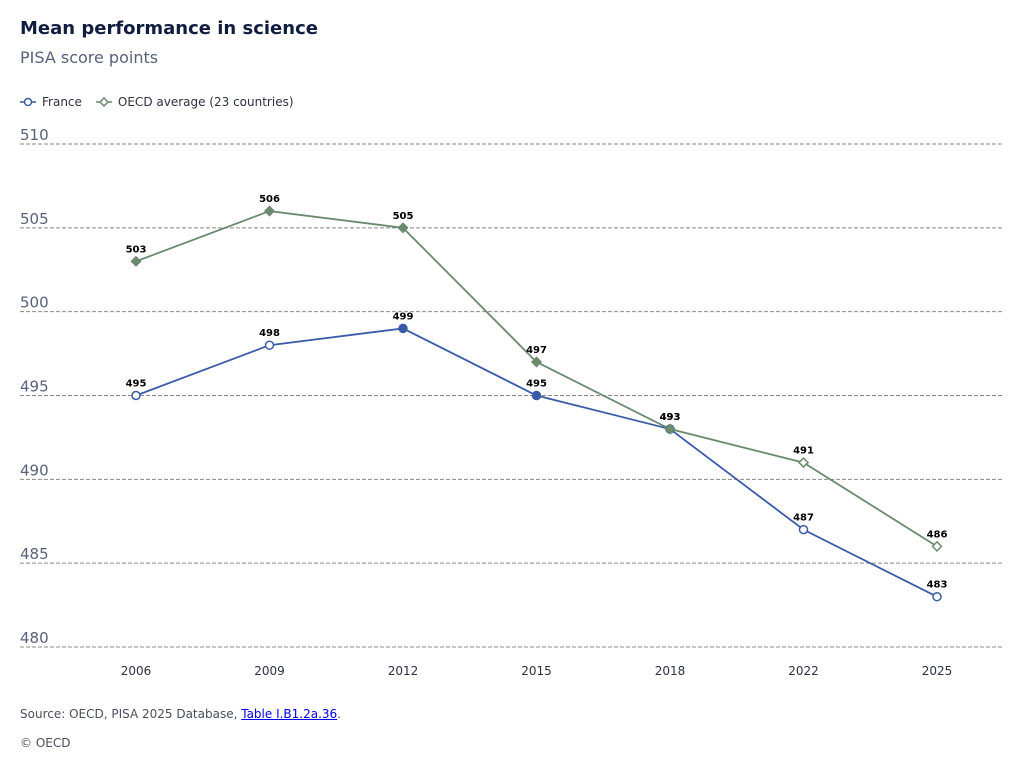 This screenshot has height=768, width=1024. I want to click on legend-item-oecd: OECD average (23 countries), so click(194, 102).